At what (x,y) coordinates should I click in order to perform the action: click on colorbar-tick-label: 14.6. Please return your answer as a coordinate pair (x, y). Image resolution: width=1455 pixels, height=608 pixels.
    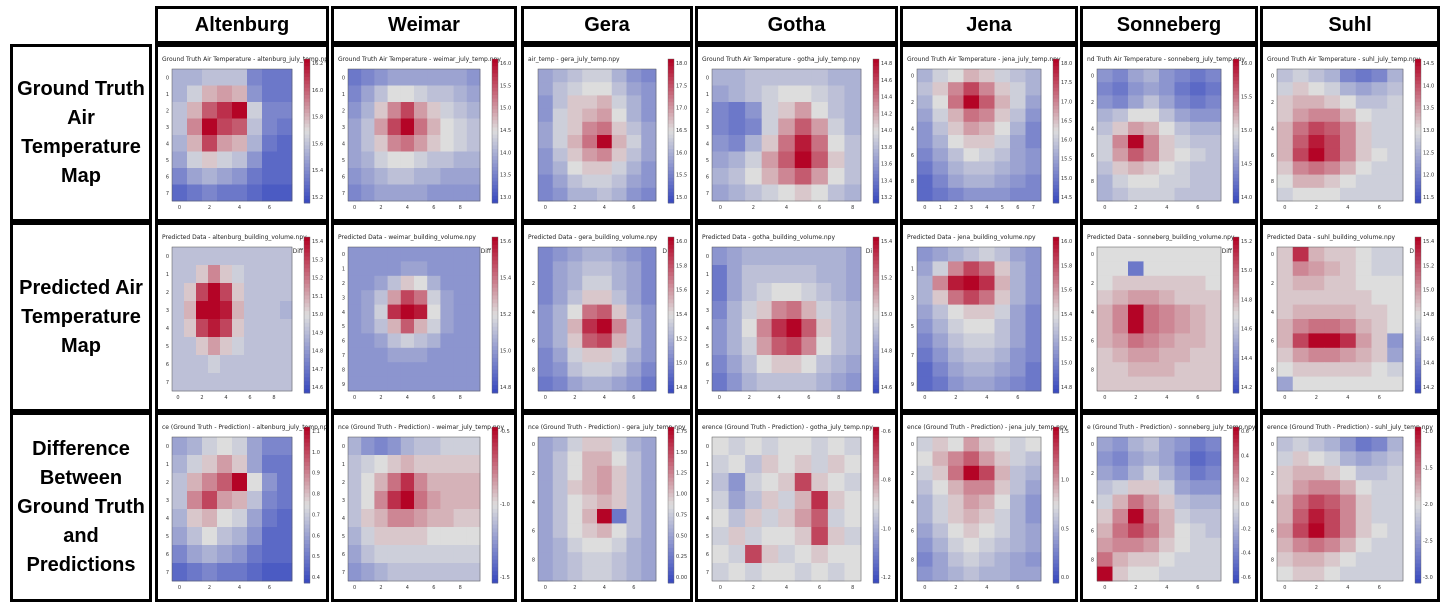
    Looking at the image, I should click on (886, 81).